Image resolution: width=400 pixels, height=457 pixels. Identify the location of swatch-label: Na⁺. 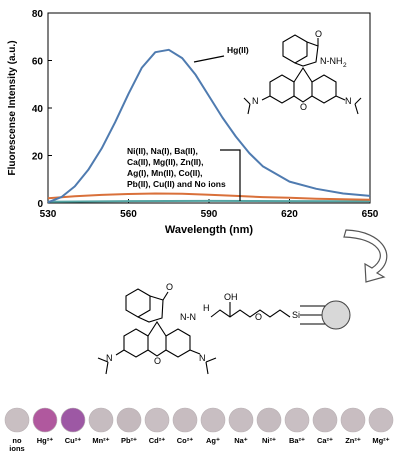
(241, 440).